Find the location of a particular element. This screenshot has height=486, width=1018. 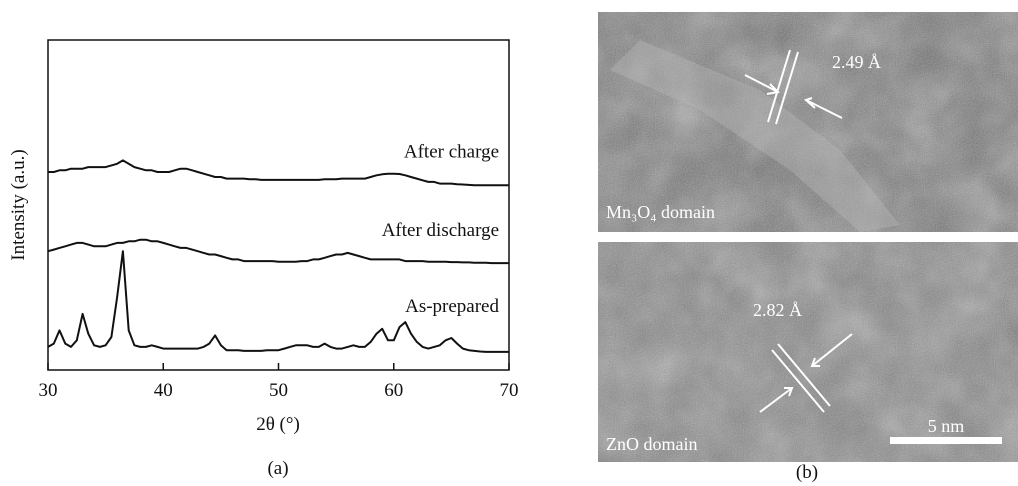

x-tick-label: 40 is located at coordinates (163, 390).